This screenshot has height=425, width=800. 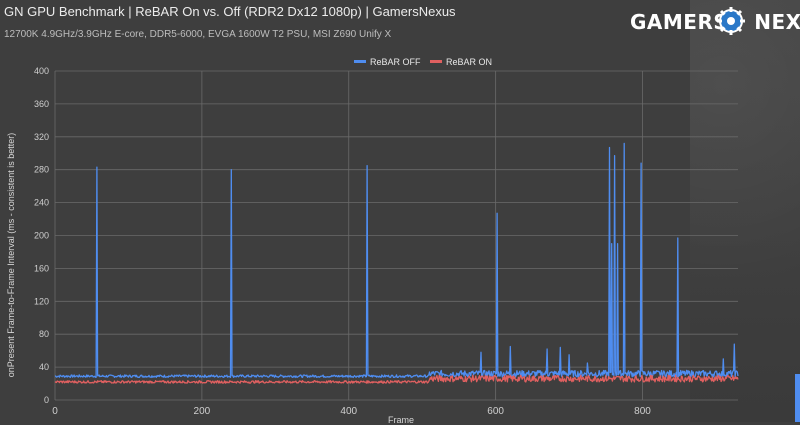 What do you see at coordinates (41, 203) in the screenshot?
I see `y-tick-label: 240` at bounding box center [41, 203].